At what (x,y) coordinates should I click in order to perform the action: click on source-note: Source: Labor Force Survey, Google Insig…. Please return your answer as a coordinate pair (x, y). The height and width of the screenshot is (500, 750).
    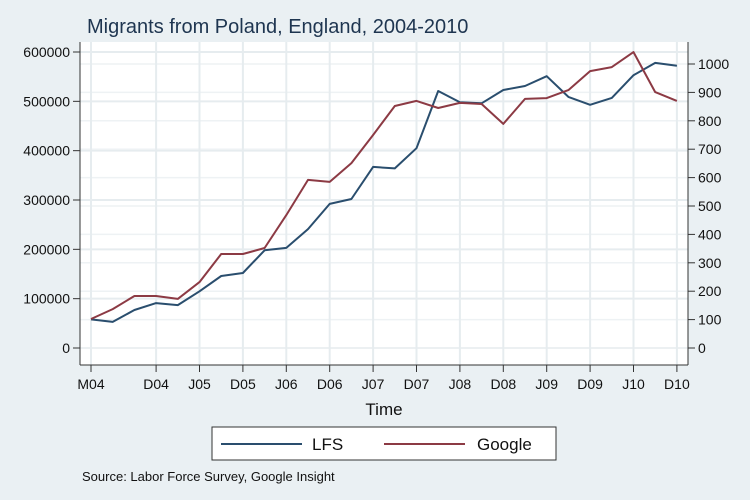
    Looking at the image, I should click on (208, 476).